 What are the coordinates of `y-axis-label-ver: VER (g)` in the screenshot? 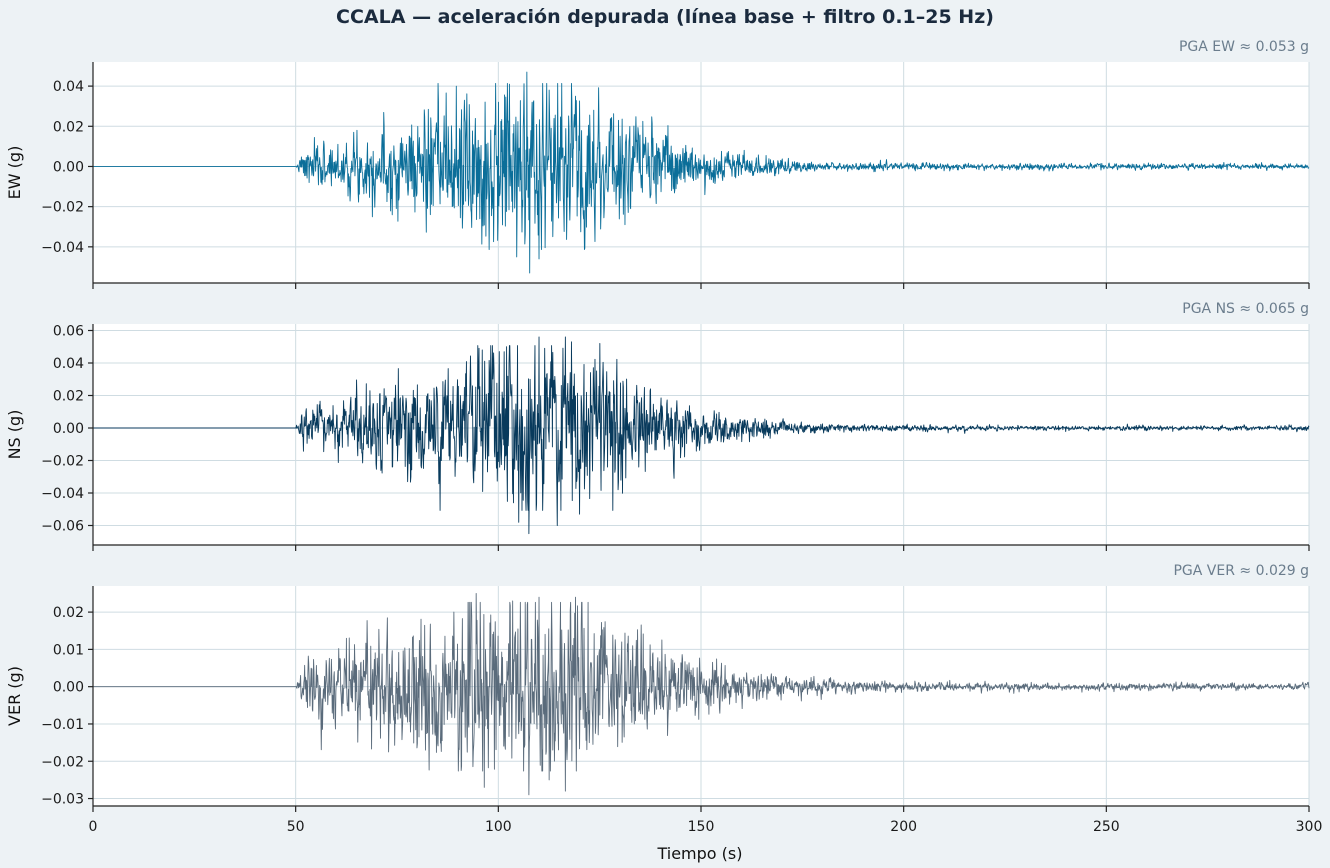 It's located at (14, 696).